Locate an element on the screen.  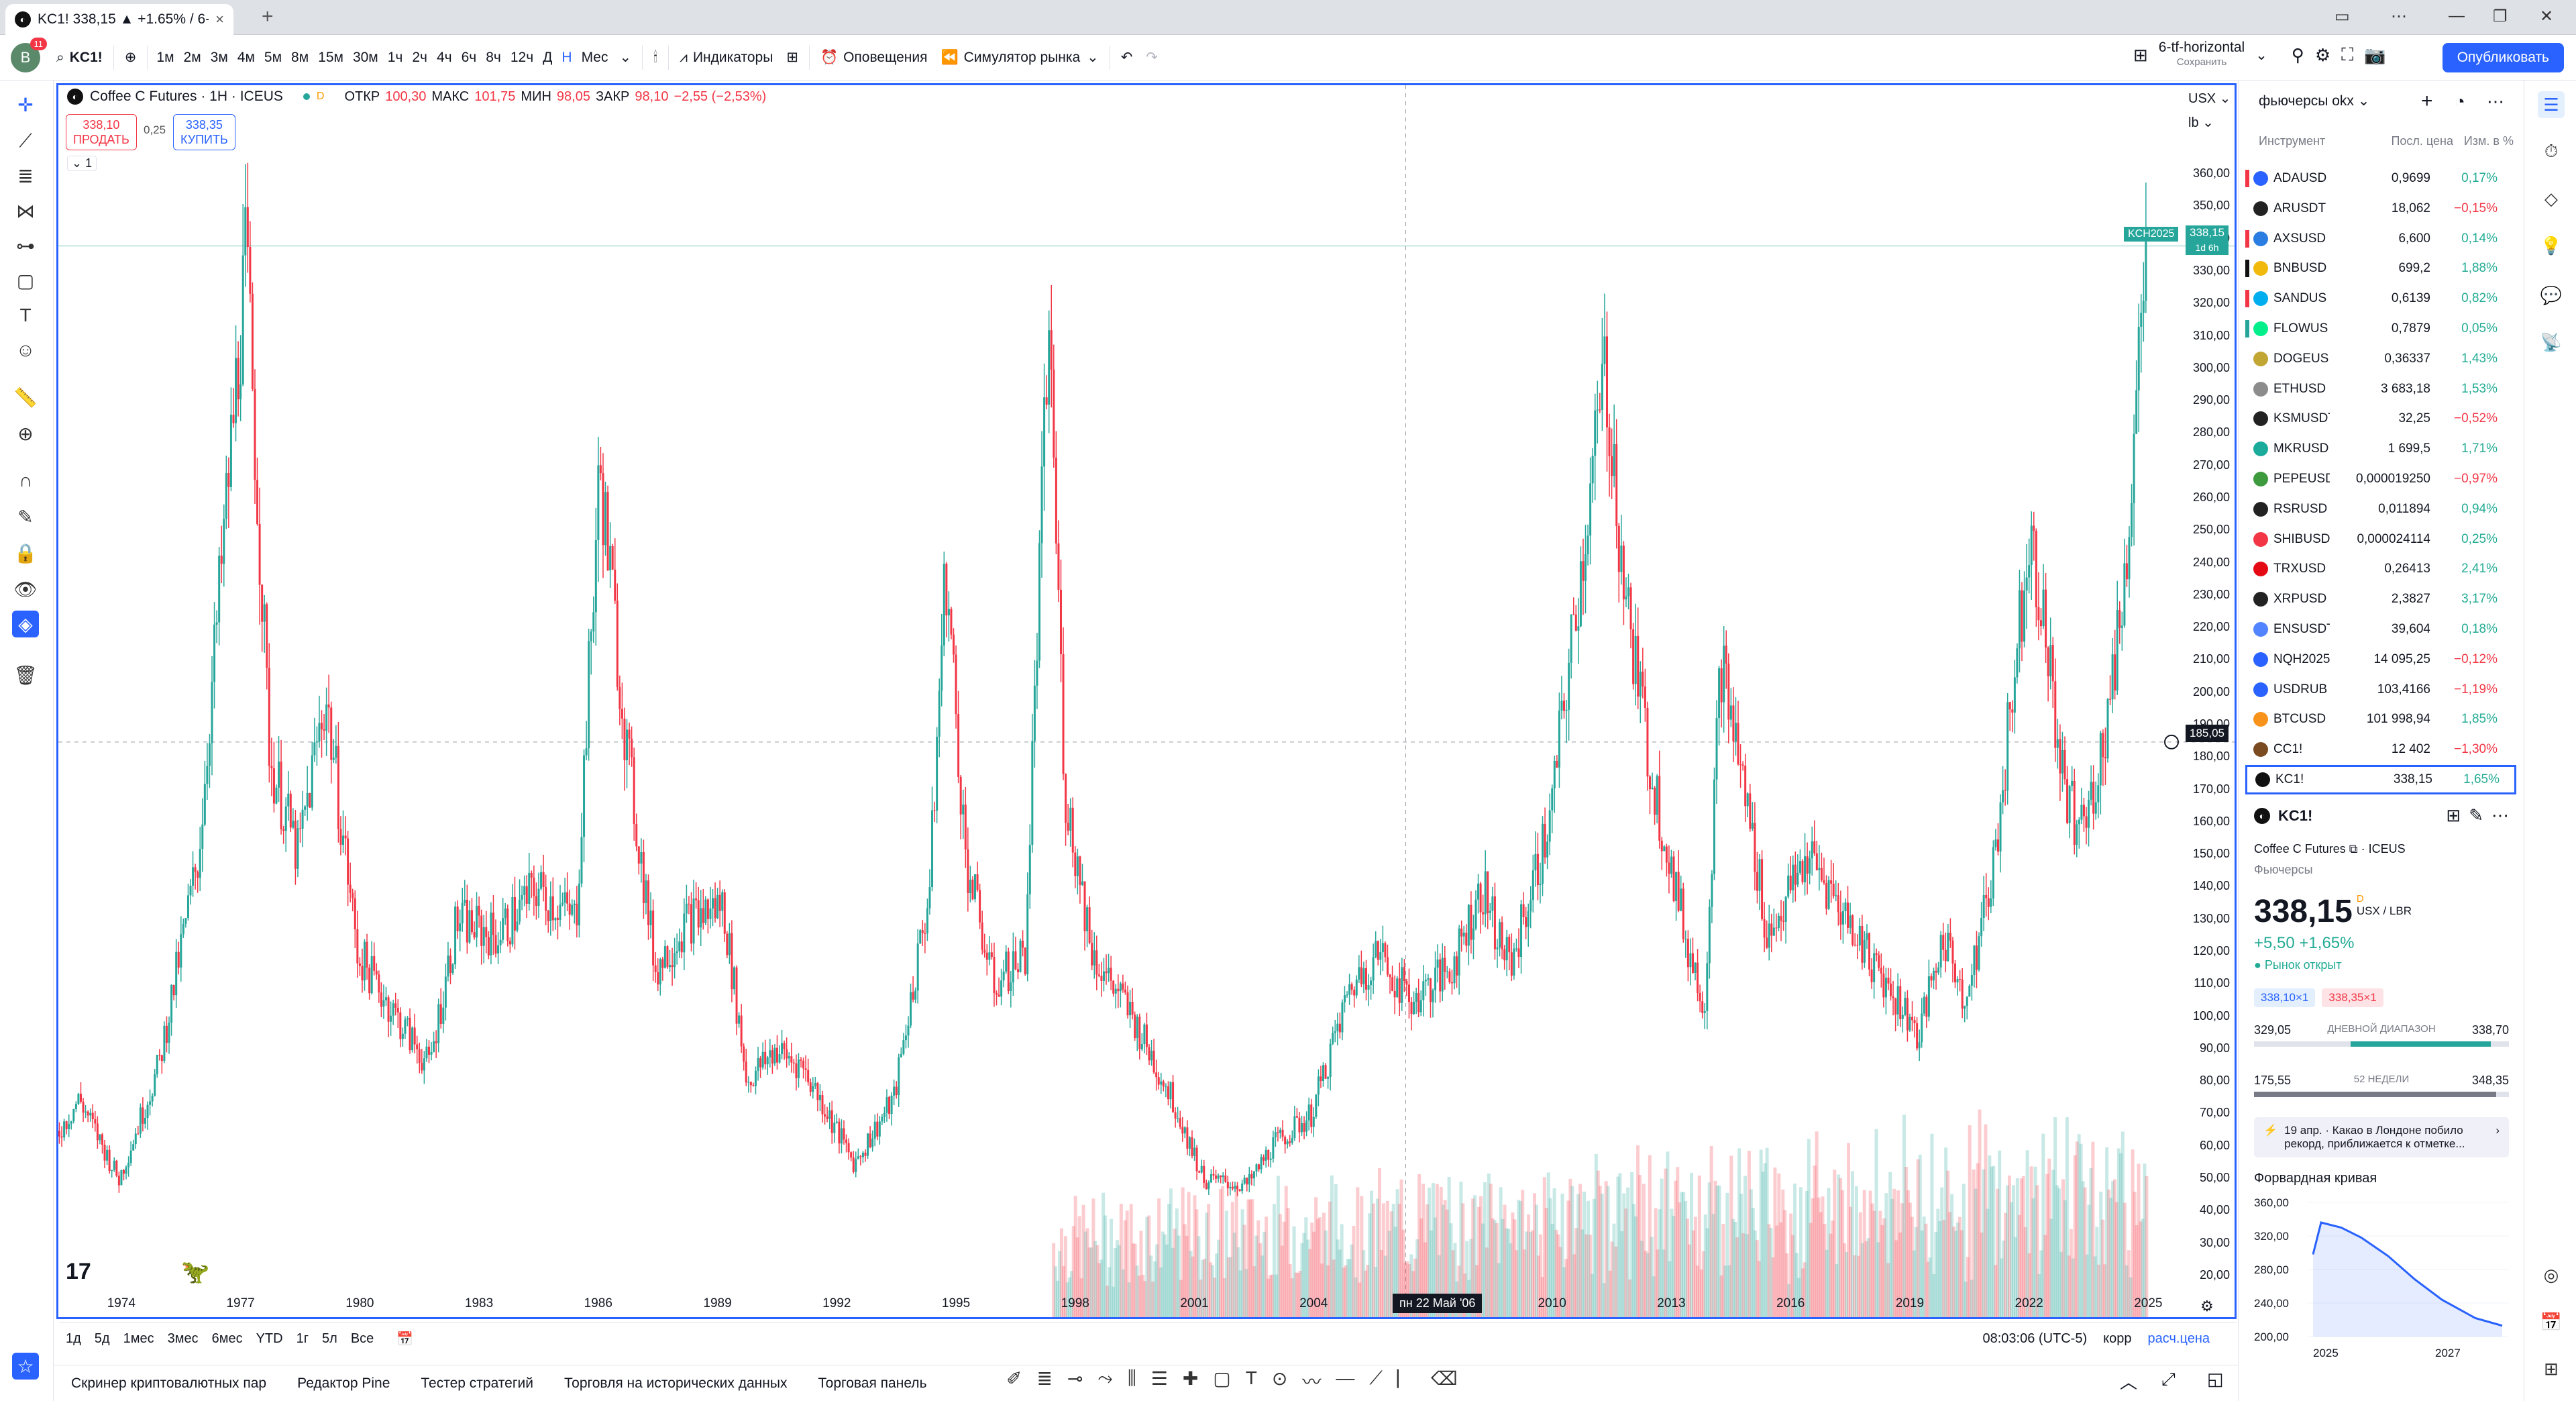
col-symbol: Инструмент is located at coordinates (2292, 141).